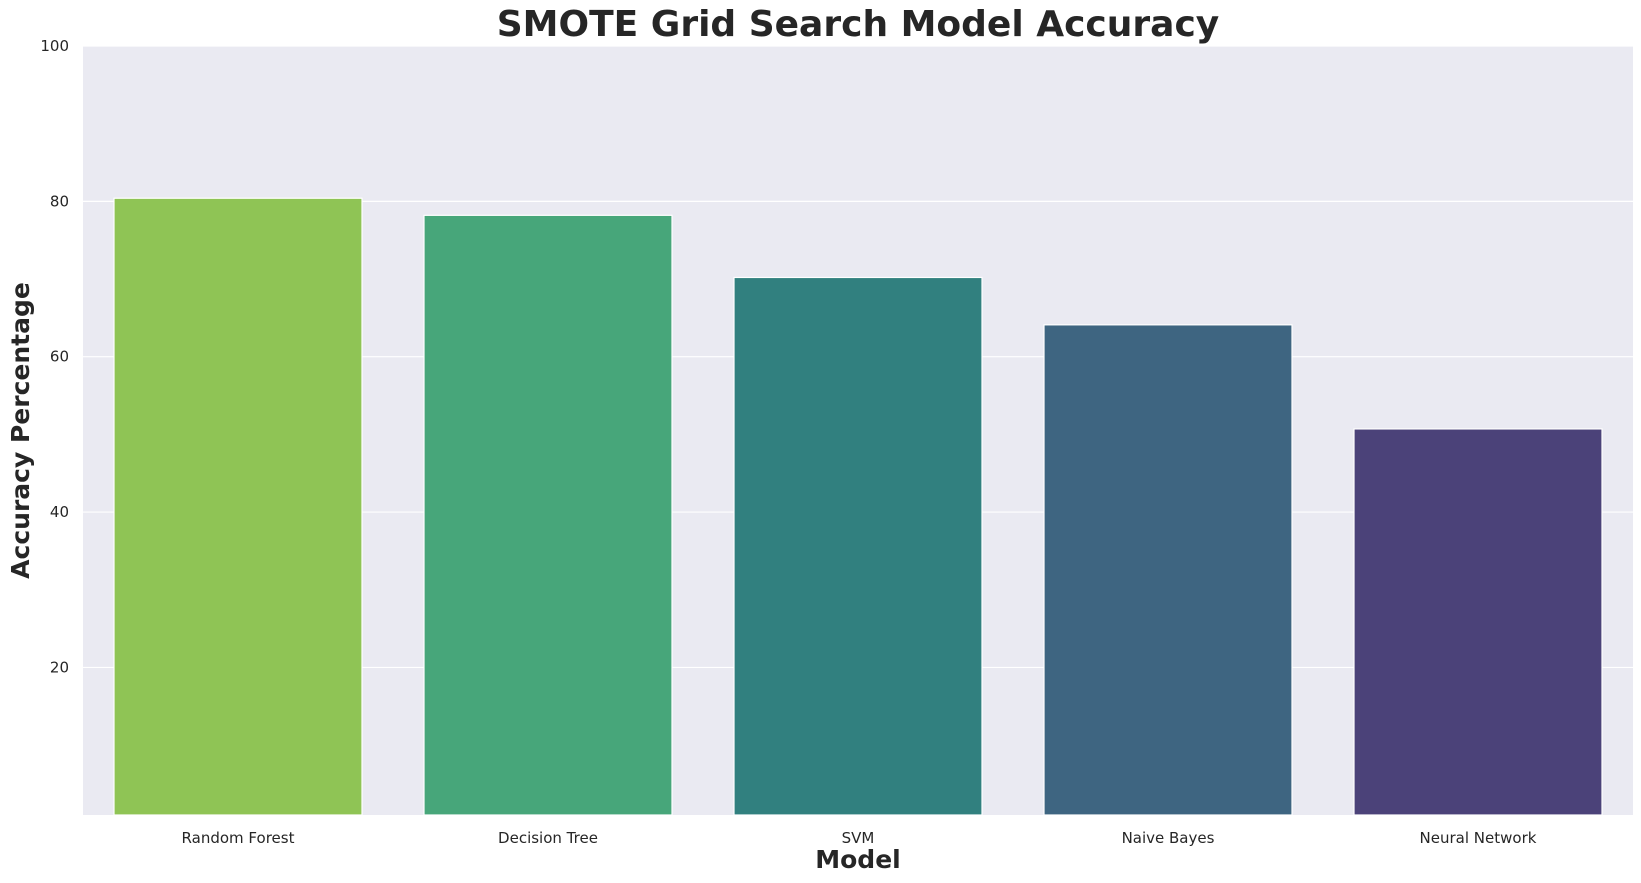 This screenshot has width=1641, height=883. Describe the element at coordinates (858, 24) in the screenshot. I see `chart-title: SMOTE Grid Search Model Accuracy` at that location.